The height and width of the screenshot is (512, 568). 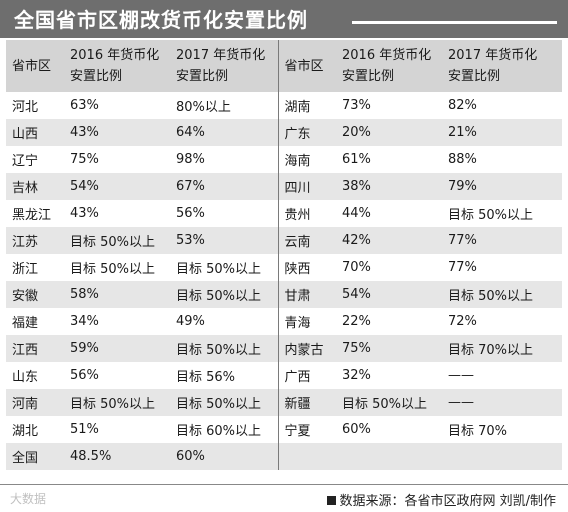 What do you see at coordinates (224, 456) in the screenshot?
I see `cell-2017-left: 60%` at bounding box center [224, 456].